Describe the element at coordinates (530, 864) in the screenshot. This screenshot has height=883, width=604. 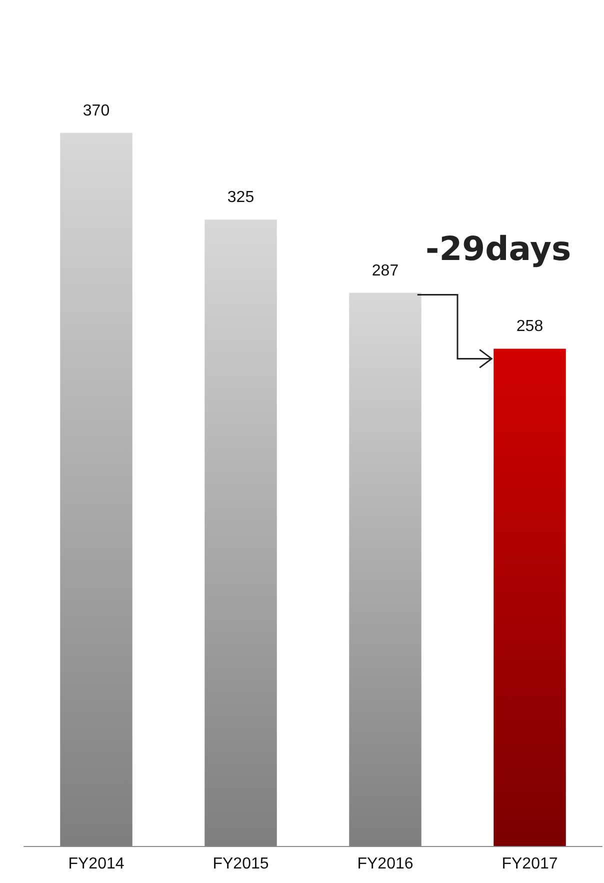
I see `x-tick-label: FY2017` at that location.